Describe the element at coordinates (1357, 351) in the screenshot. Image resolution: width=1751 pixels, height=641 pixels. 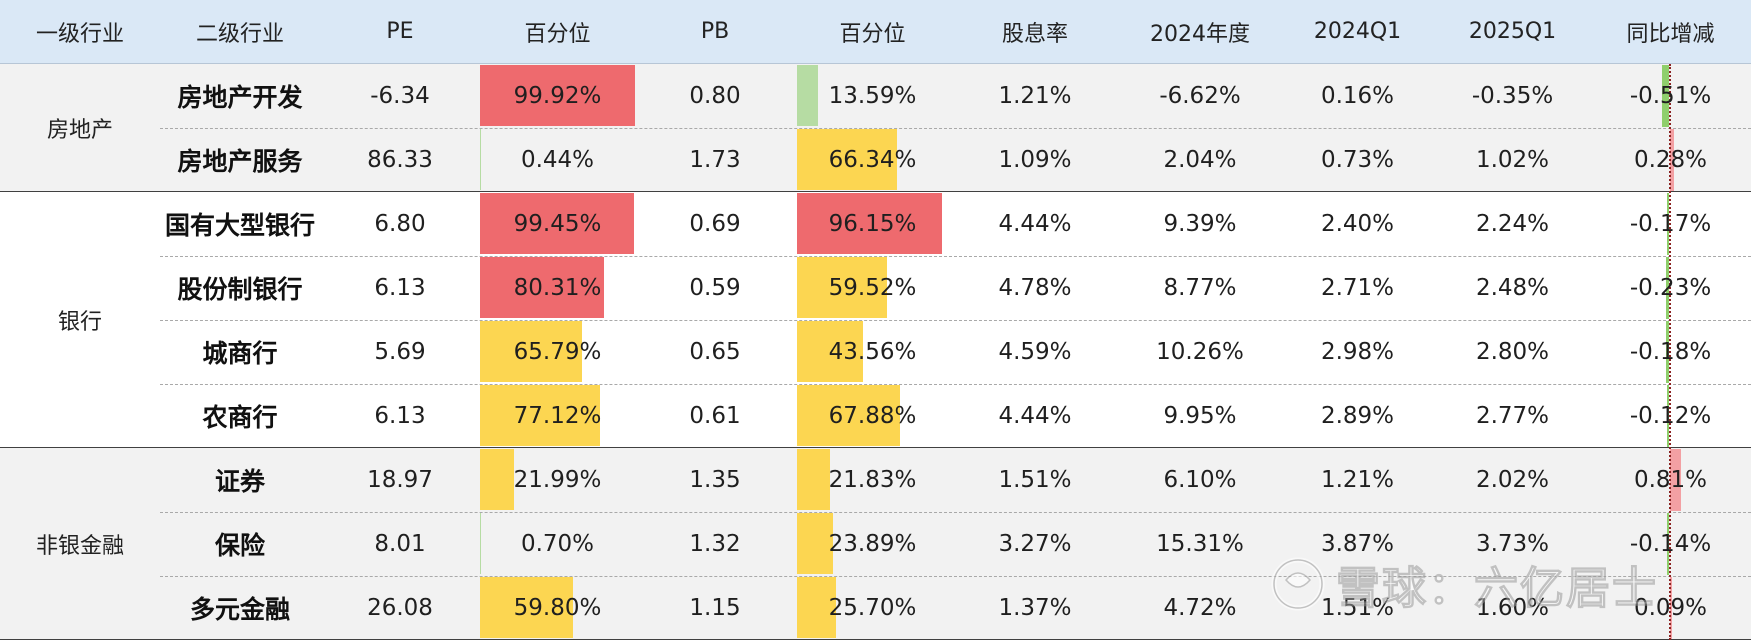
I see `q1-2024-cell: 2.98%` at that location.